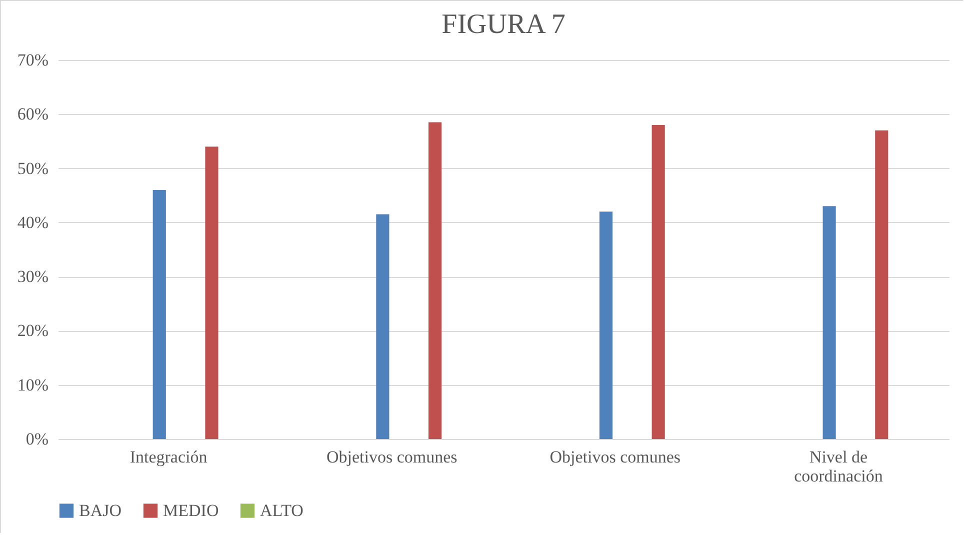  What do you see at coordinates (32, 330) in the screenshot?
I see `y-tick-label: 20%` at bounding box center [32, 330].